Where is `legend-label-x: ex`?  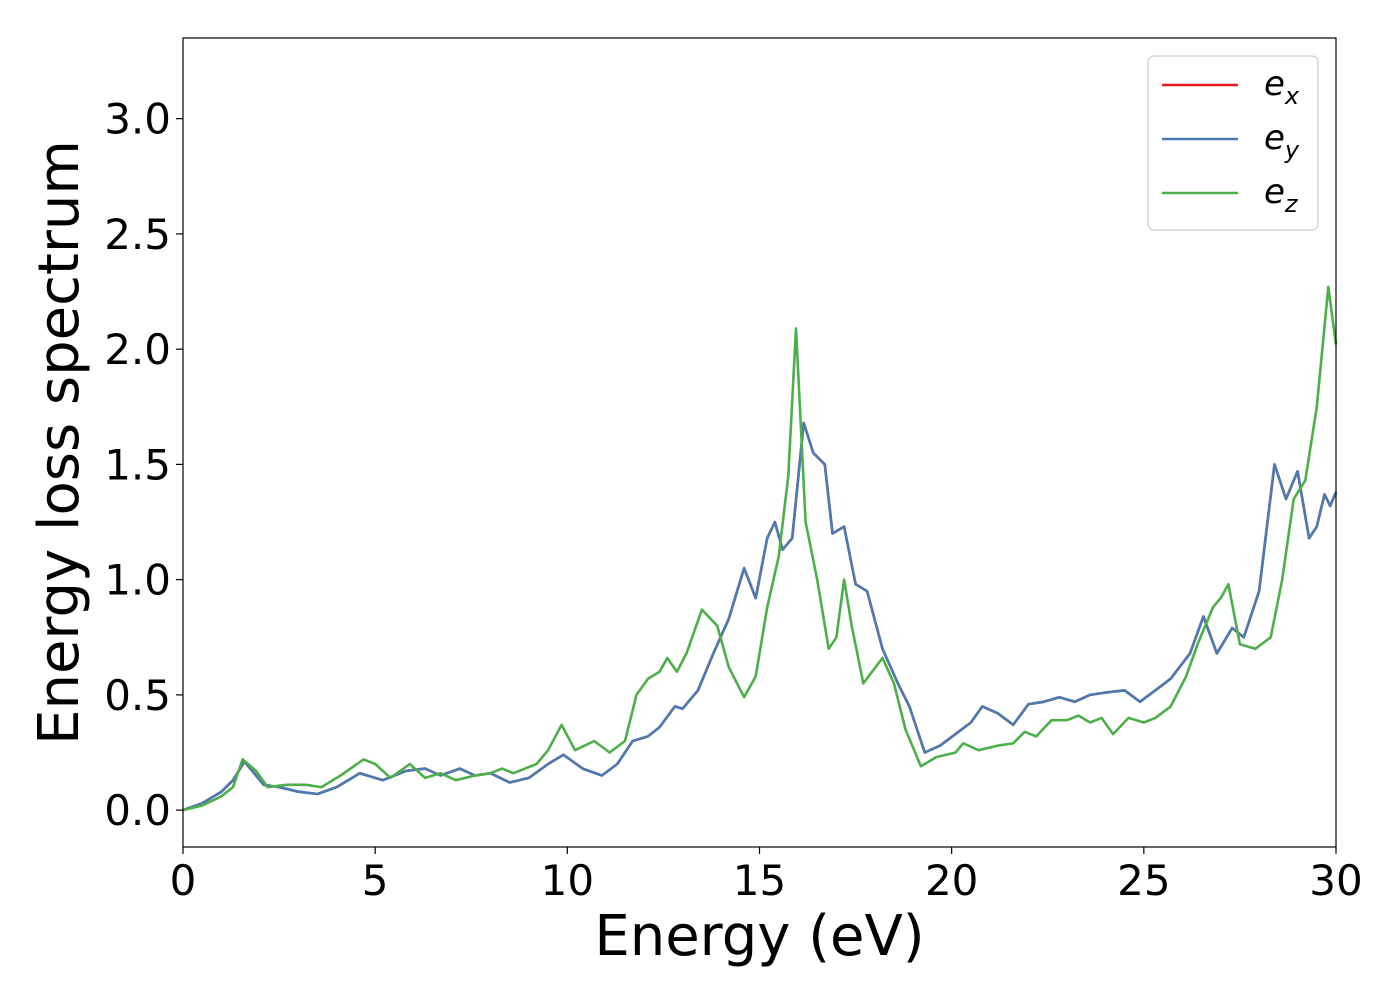
legend-label-x: ex is located at coordinates (1282, 87).